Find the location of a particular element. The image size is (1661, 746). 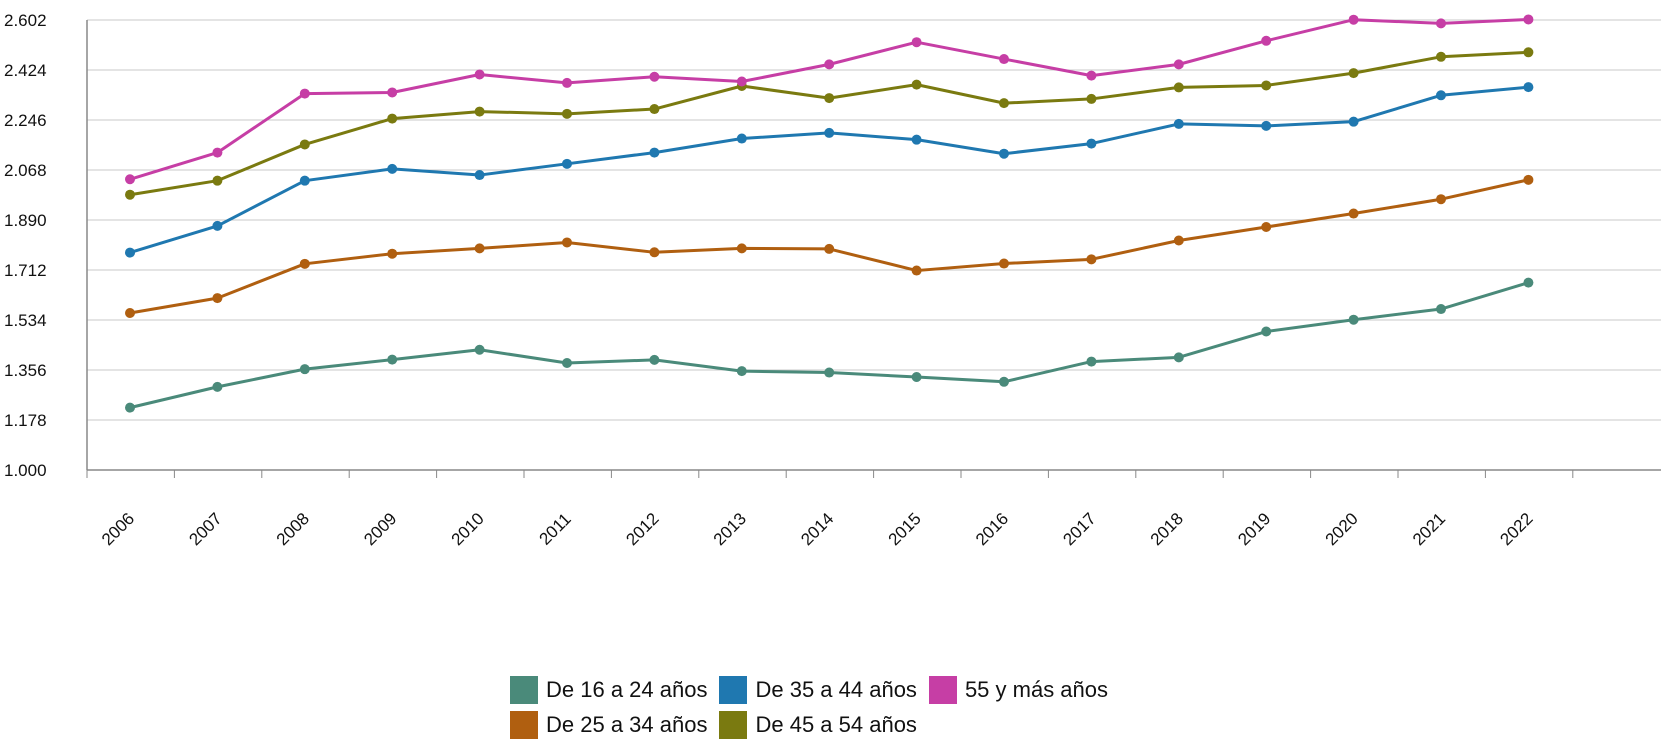

legend-label-55-plus: 55 y más años is located at coordinates (1036, 689).